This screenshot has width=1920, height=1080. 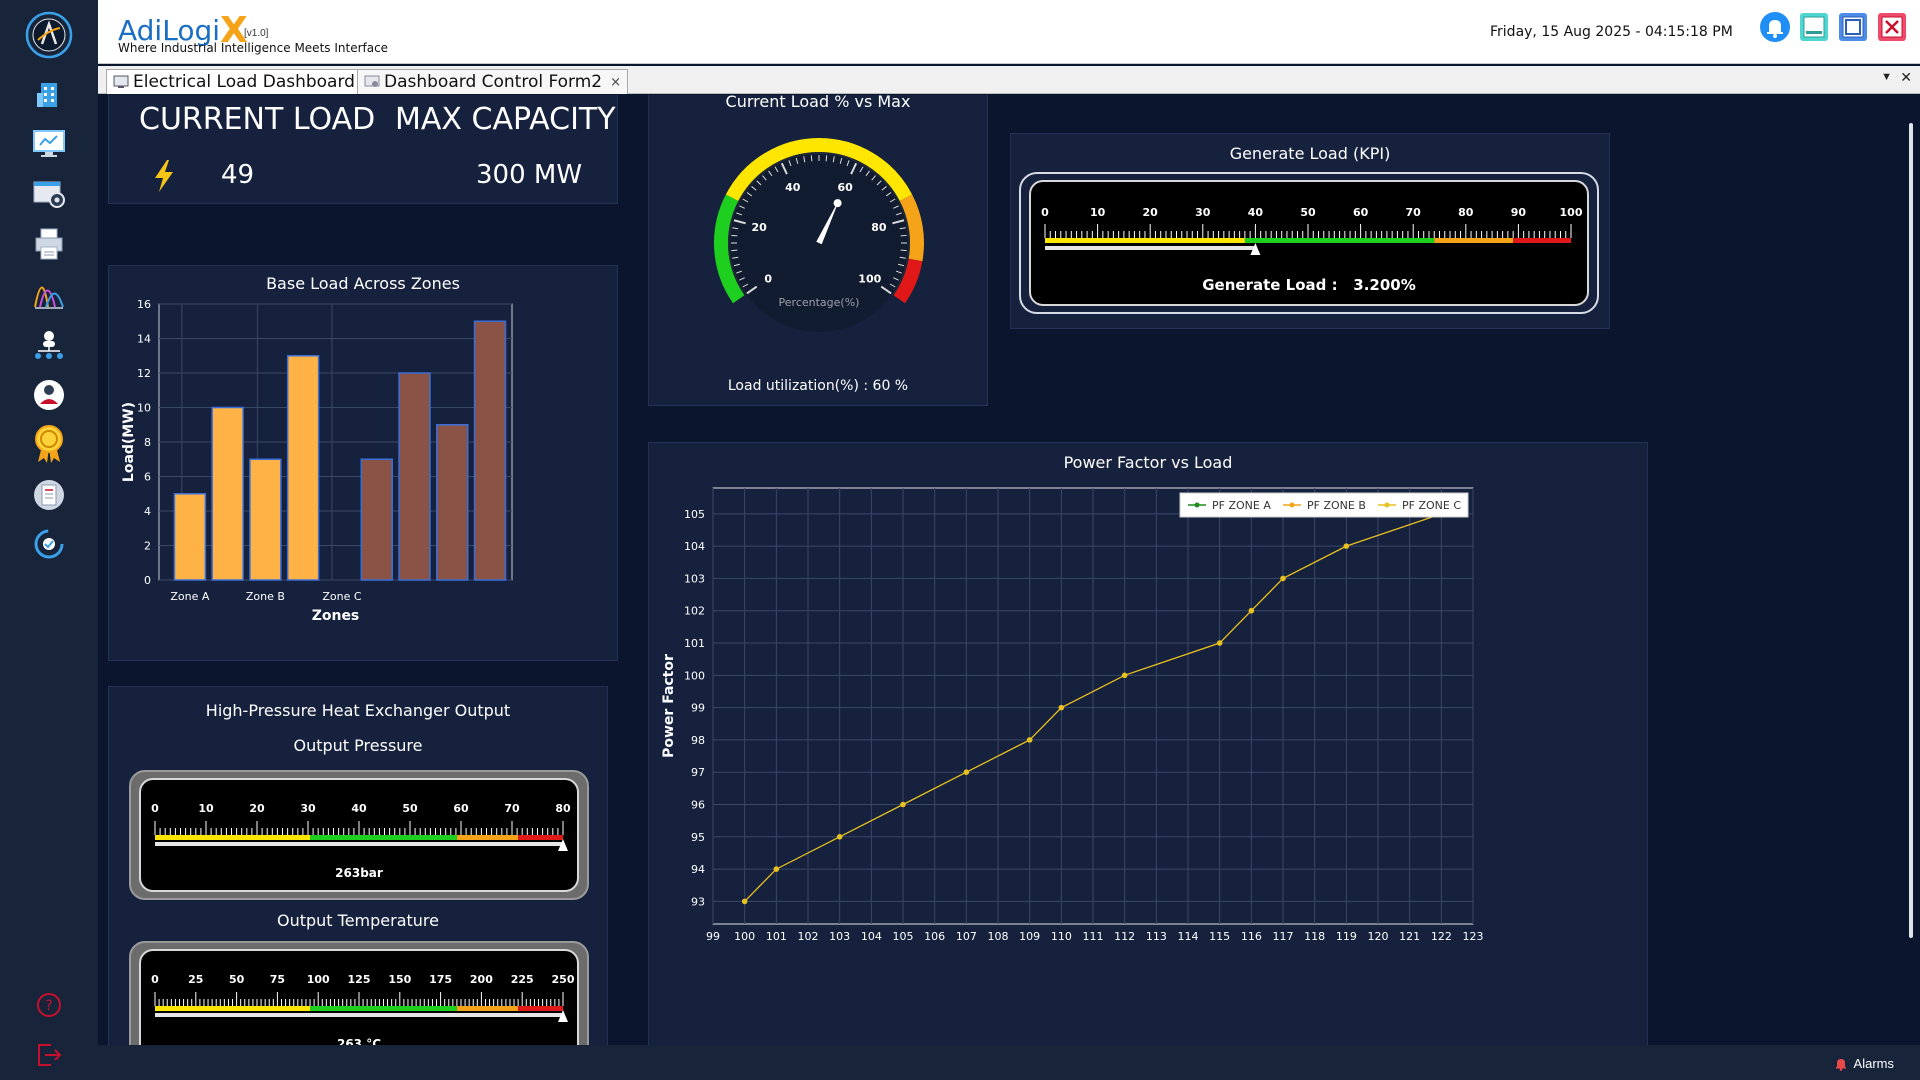 I want to click on x-tick-label: 123, so click(x=1473, y=936).